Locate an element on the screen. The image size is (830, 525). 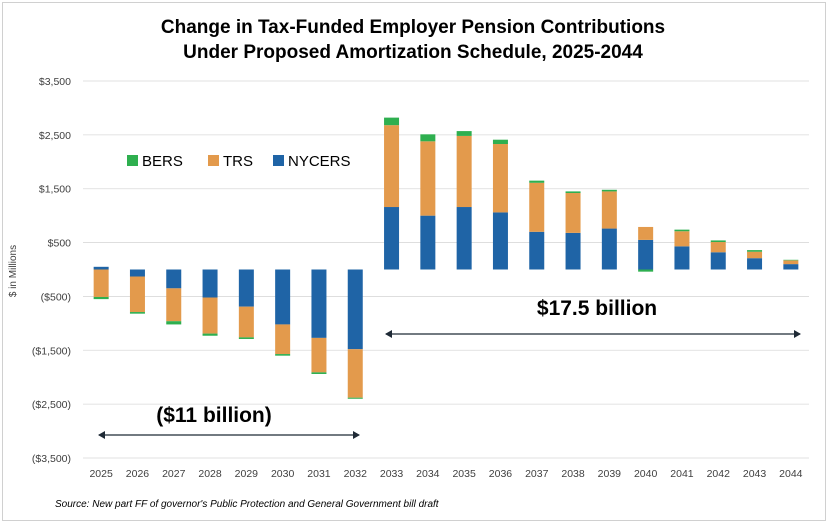
bar-bers-2044 is located at coordinates (791, 260).